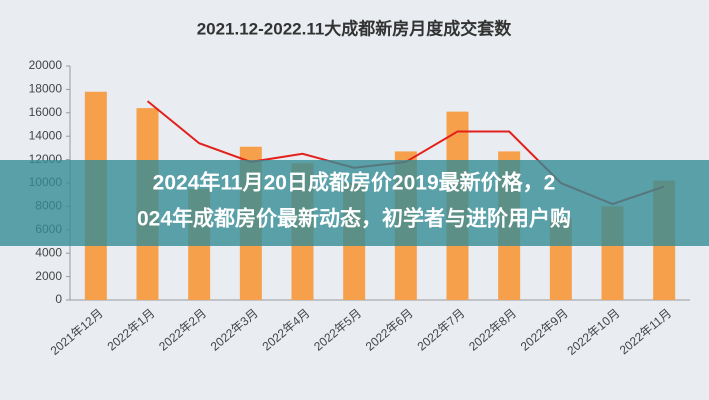  Describe the element at coordinates (389, 330) in the screenshot. I see `x-tick-label: 2022年6月` at that location.